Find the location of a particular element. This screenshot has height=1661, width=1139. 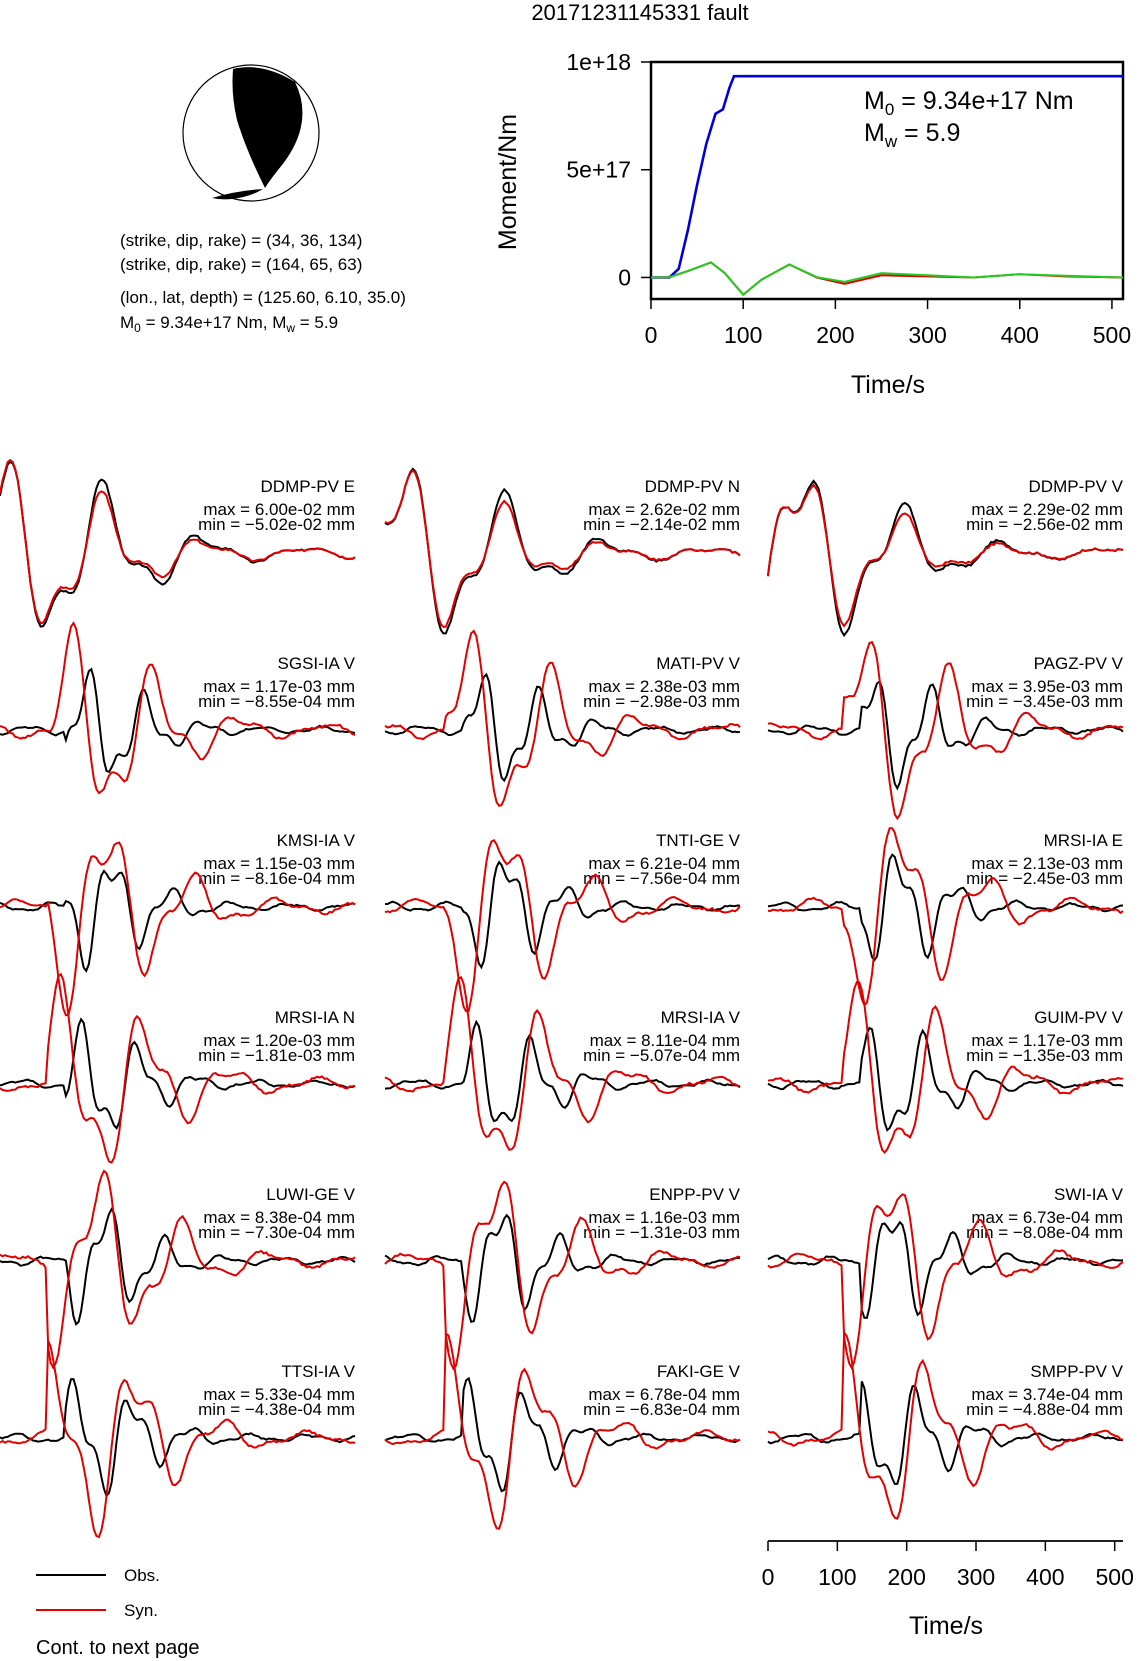

waveform-xlabel: Time/s is located at coordinates (946, 1626).